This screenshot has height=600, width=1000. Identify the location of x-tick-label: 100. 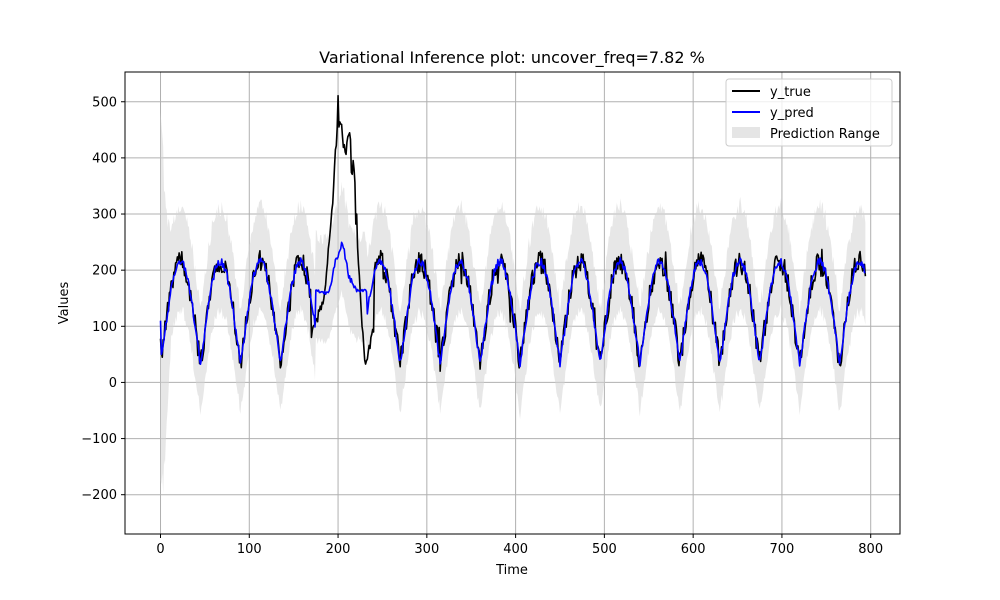
(249, 549).